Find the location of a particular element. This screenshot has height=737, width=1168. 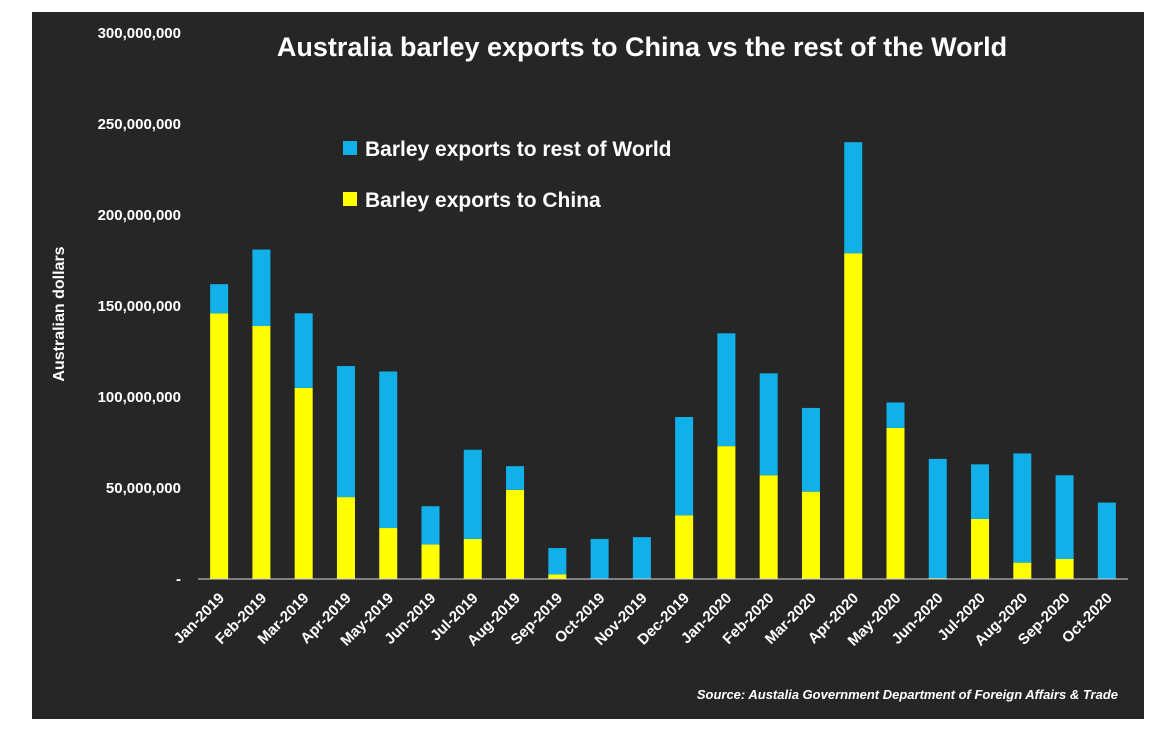

legend-label-rest-of-world: Barley exports to rest of World is located at coordinates (518, 149).